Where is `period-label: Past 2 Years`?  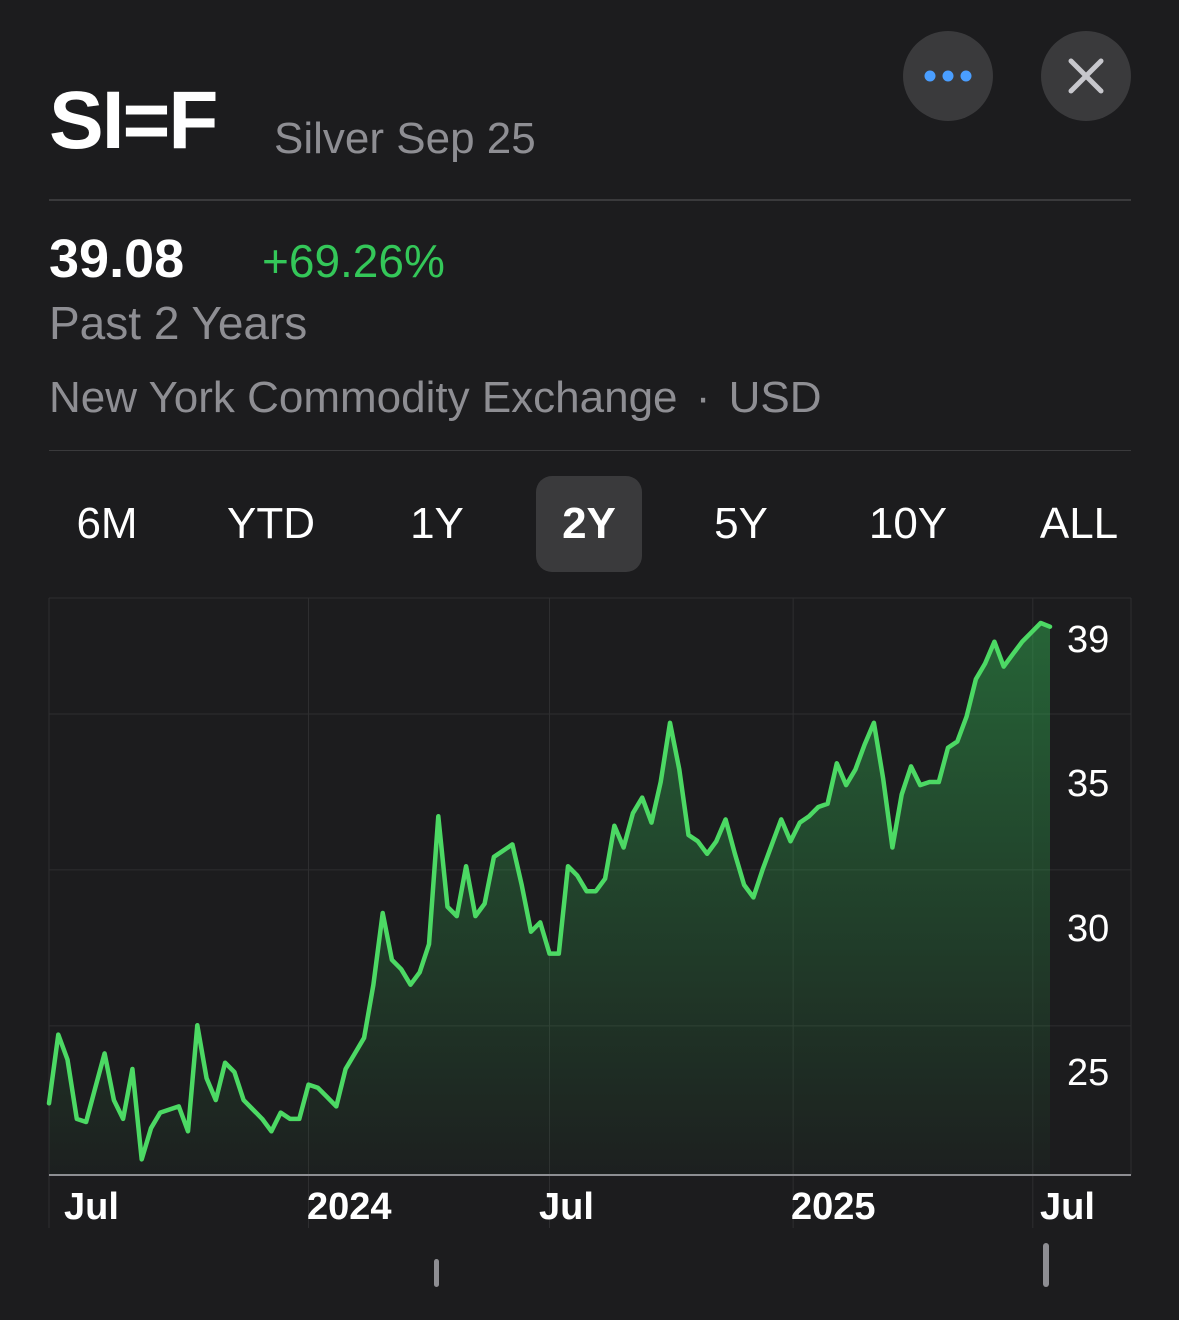
period-label: Past 2 Years is located at coordinates (178, 323).